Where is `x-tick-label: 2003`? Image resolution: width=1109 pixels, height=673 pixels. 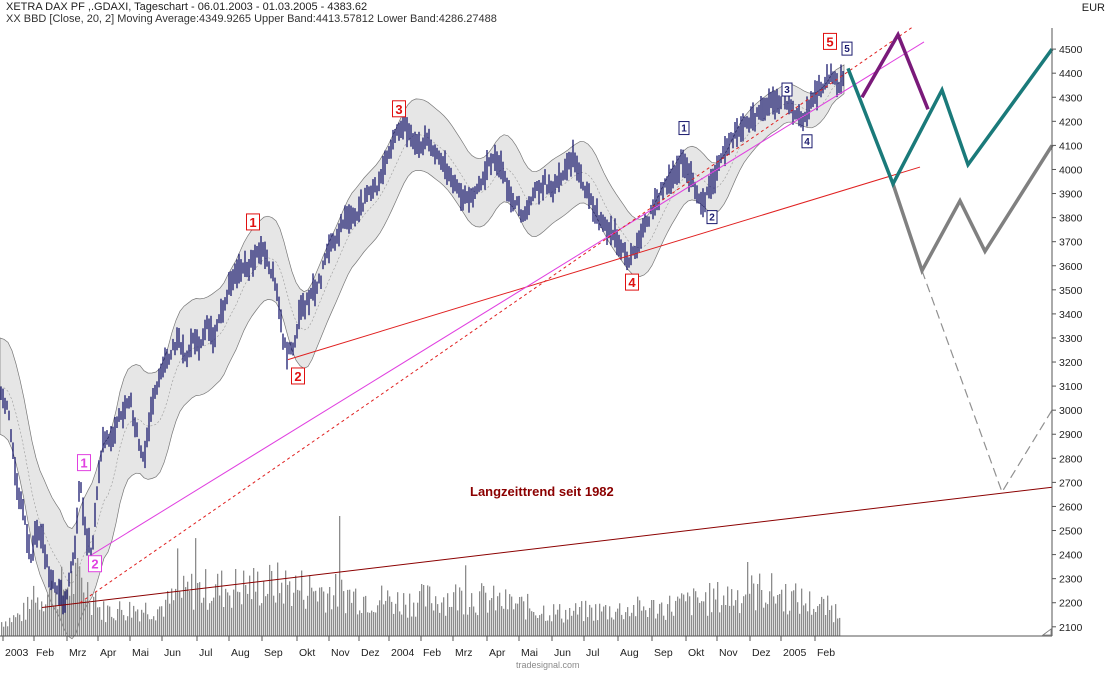 x-tick-label: 2003 is located at coordinates (17, 653).